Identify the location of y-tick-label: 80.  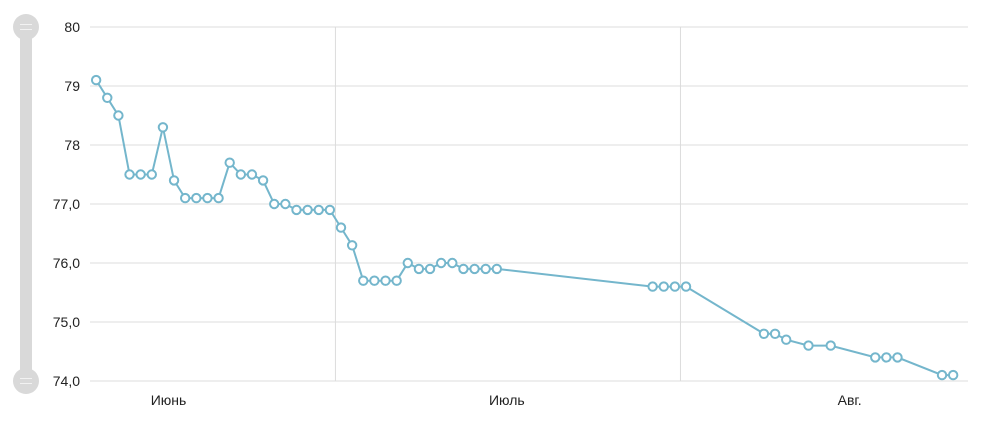
(72, 27).